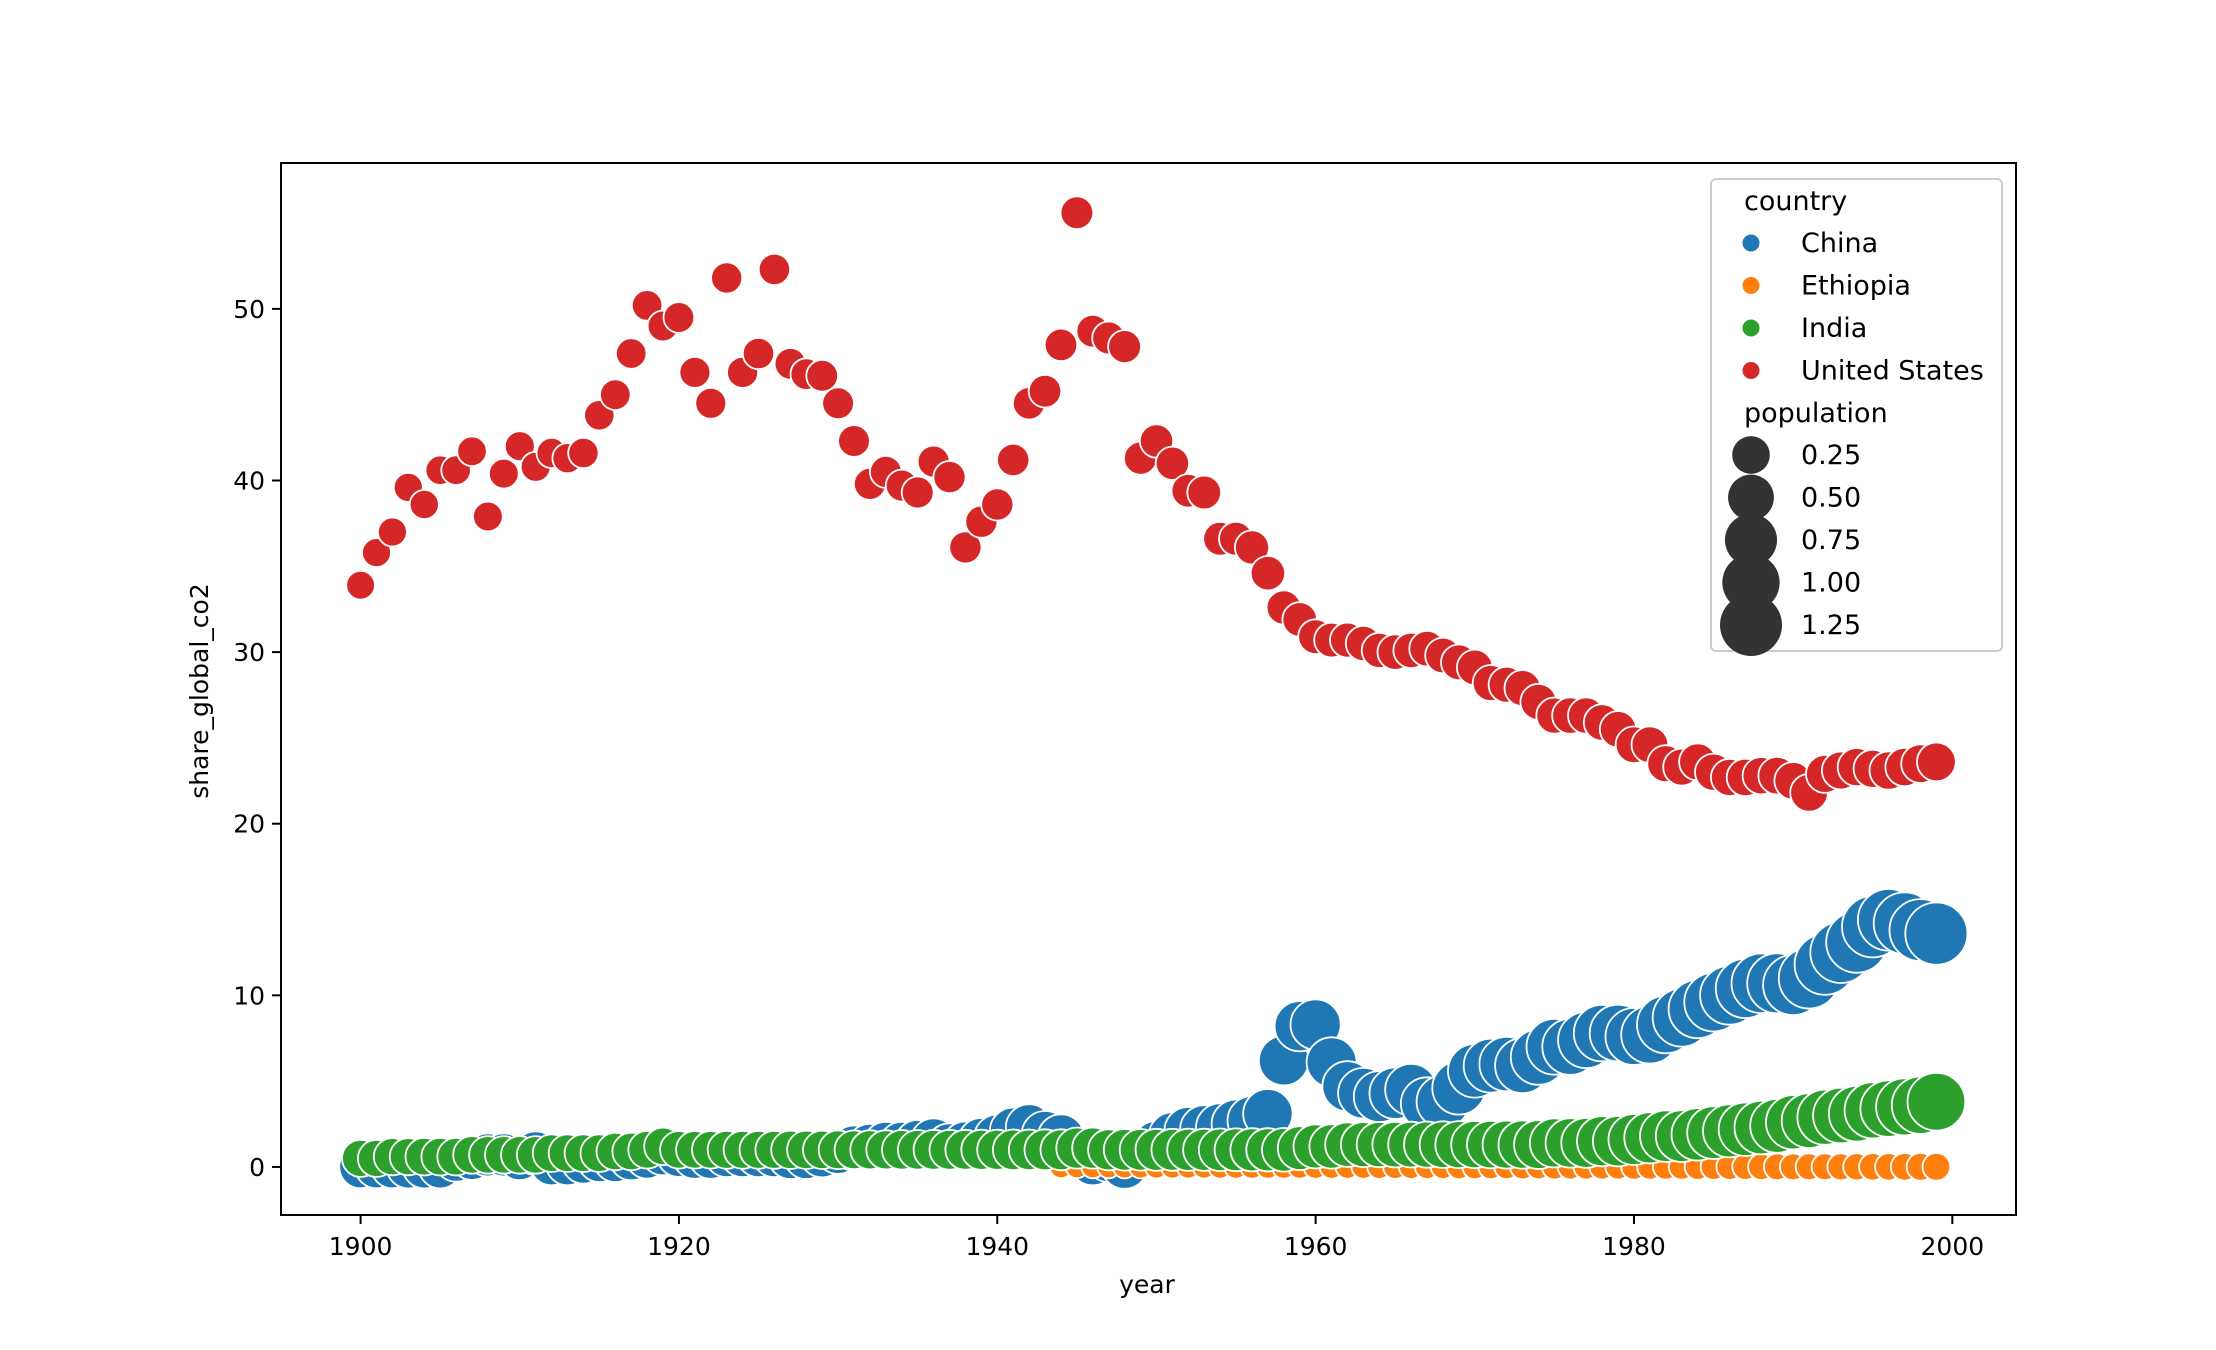 The image size is (2216, 1350). Describe the element at coordinates (1831, 455) in the screenshot. I see `legend-size-label: 0.25` at that location.